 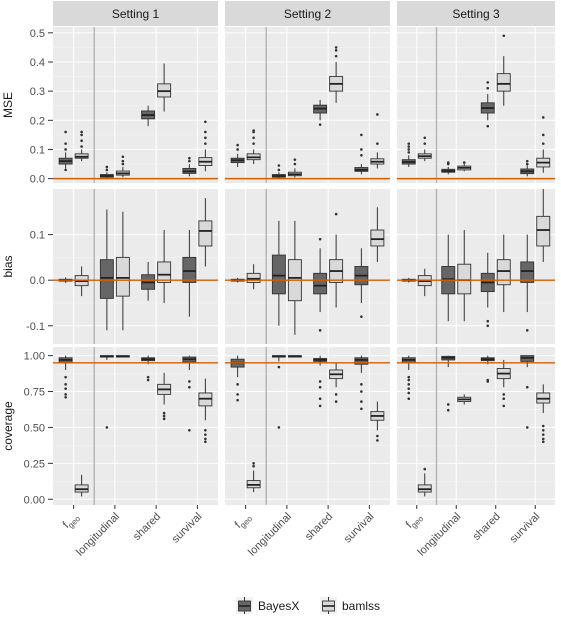 I want to click on y-tick-label: 0.1, so click(x=37, y=150).